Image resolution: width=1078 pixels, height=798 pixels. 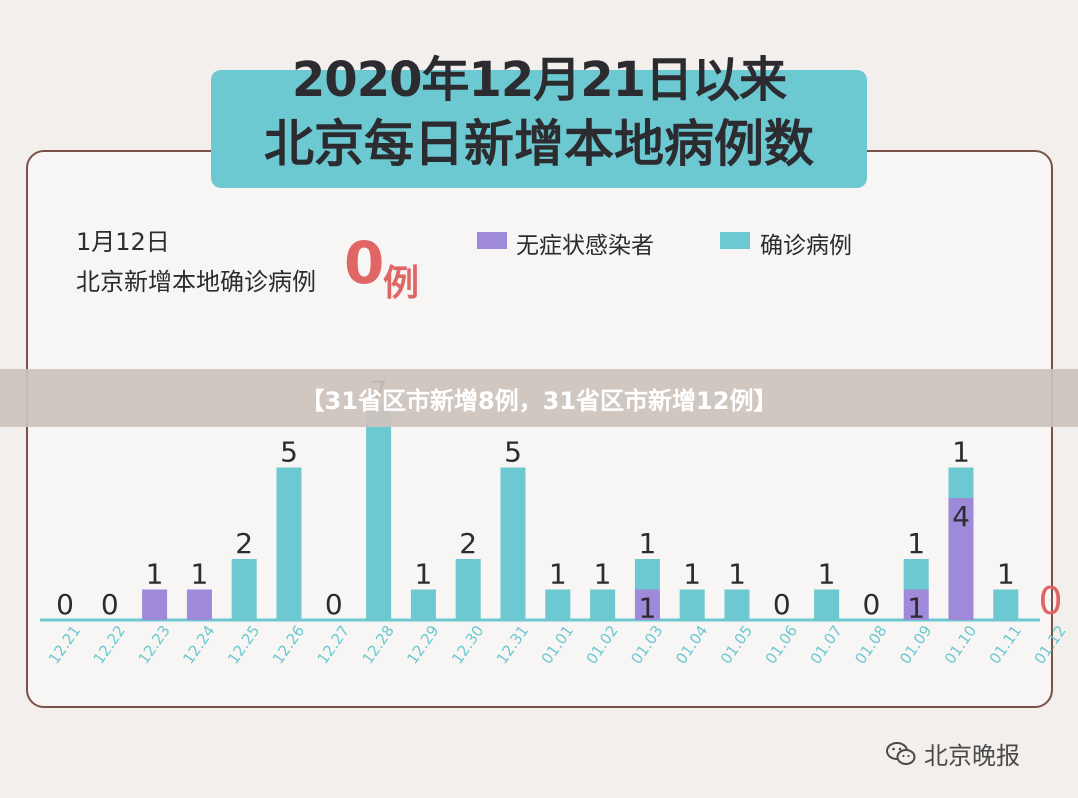 I want to click on data-label-01.06: 0, so click(x=782, y=604).